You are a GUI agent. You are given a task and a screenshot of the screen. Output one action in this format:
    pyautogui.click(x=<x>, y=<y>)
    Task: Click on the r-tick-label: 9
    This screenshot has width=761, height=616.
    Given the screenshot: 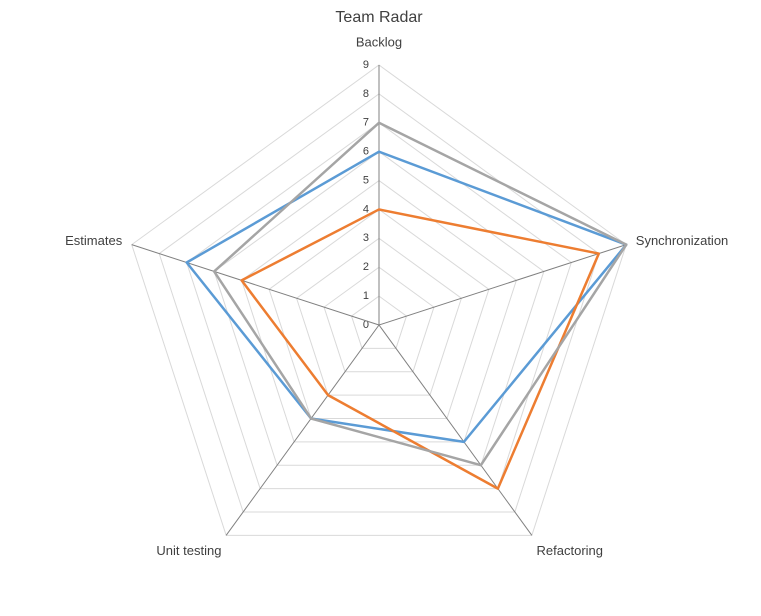 What is the action you would take?
    pyautogui.click(x=366, y=65)
    